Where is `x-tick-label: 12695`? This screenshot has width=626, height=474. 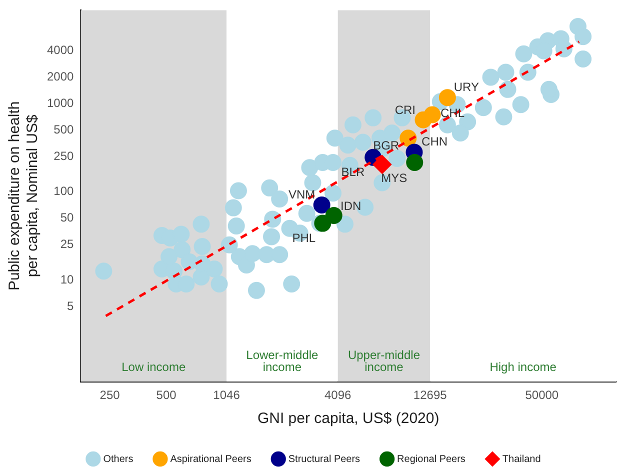 x-tick-label: 12695 is located at coordinates (430, 395).